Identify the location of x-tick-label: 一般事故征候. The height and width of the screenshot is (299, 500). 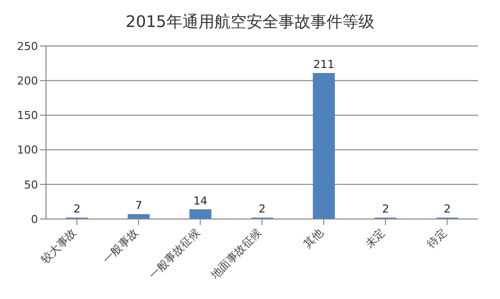
(174, 254).